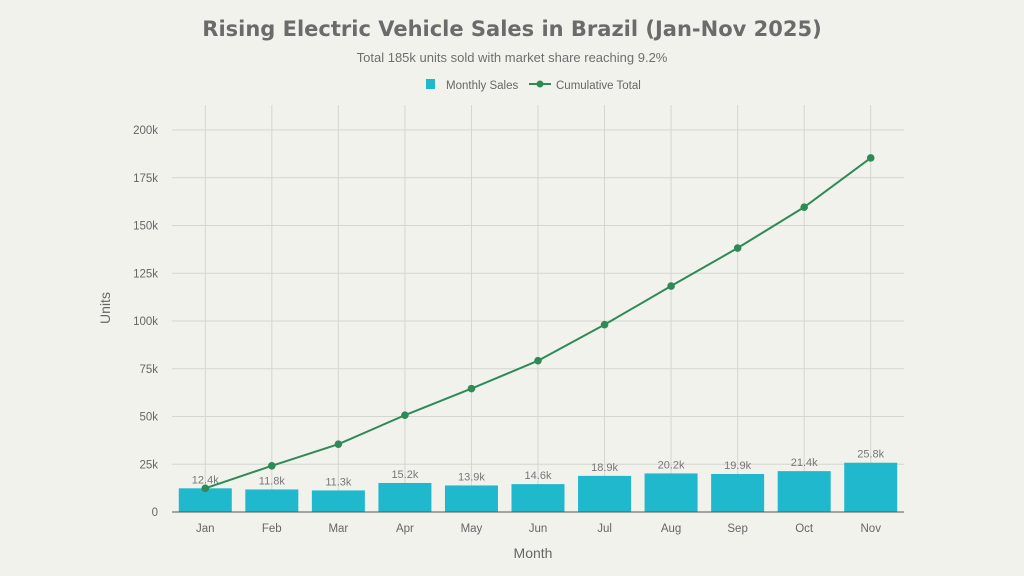 This screenshot has width=1024, height=576. Describe the element at coordinates (205, 500) in the screenshot. I see `bar-jan` at that location.